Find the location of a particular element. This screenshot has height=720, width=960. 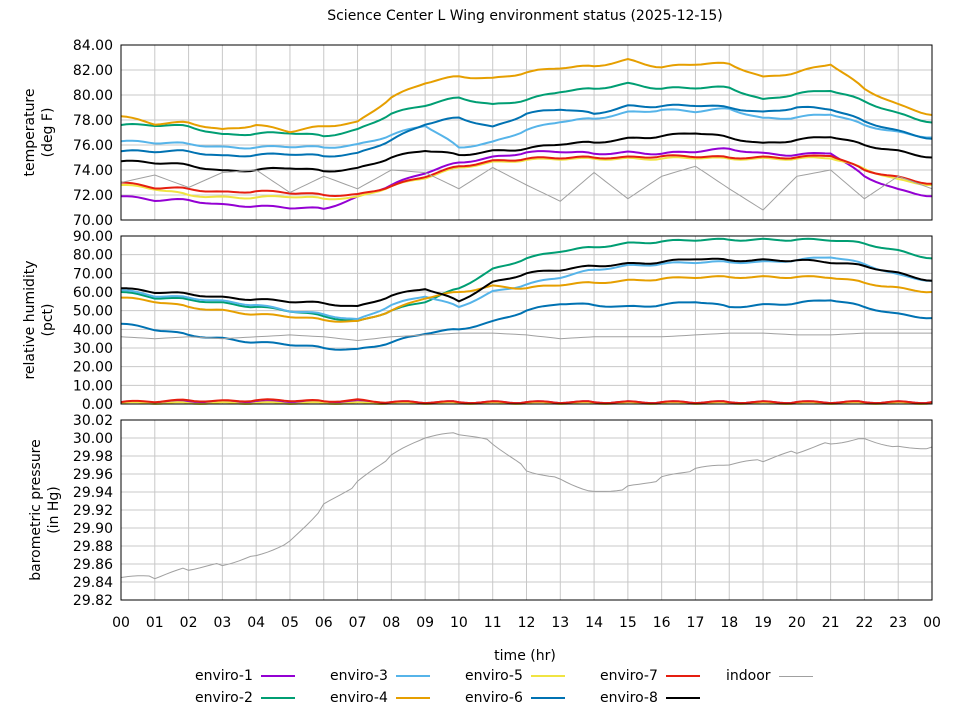

legend-item: enviro-4 is located at coordinates (380, 698).